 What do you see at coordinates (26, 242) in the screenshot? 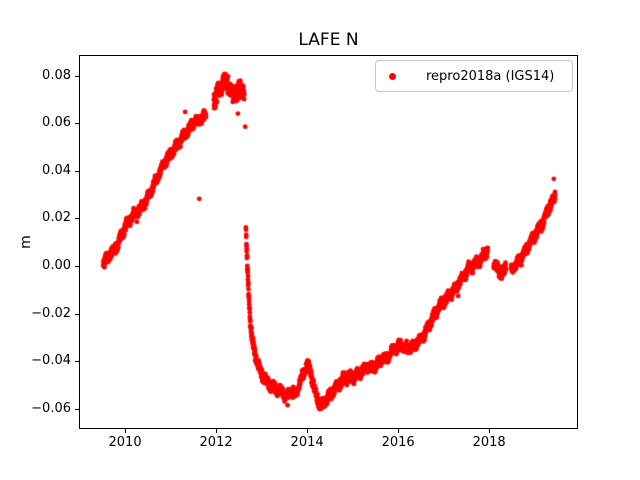
I see `y-axis-label: m` at bounding box center [26, 242].